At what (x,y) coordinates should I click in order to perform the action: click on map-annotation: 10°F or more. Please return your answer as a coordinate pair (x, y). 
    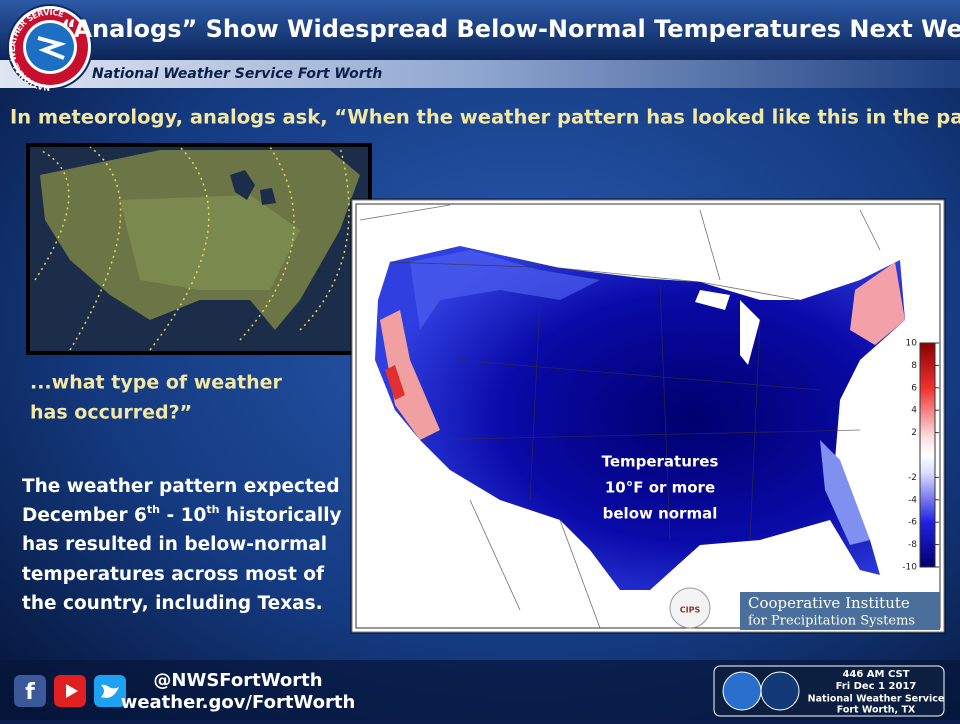
    Looking at the image, I should click on (660, 488).